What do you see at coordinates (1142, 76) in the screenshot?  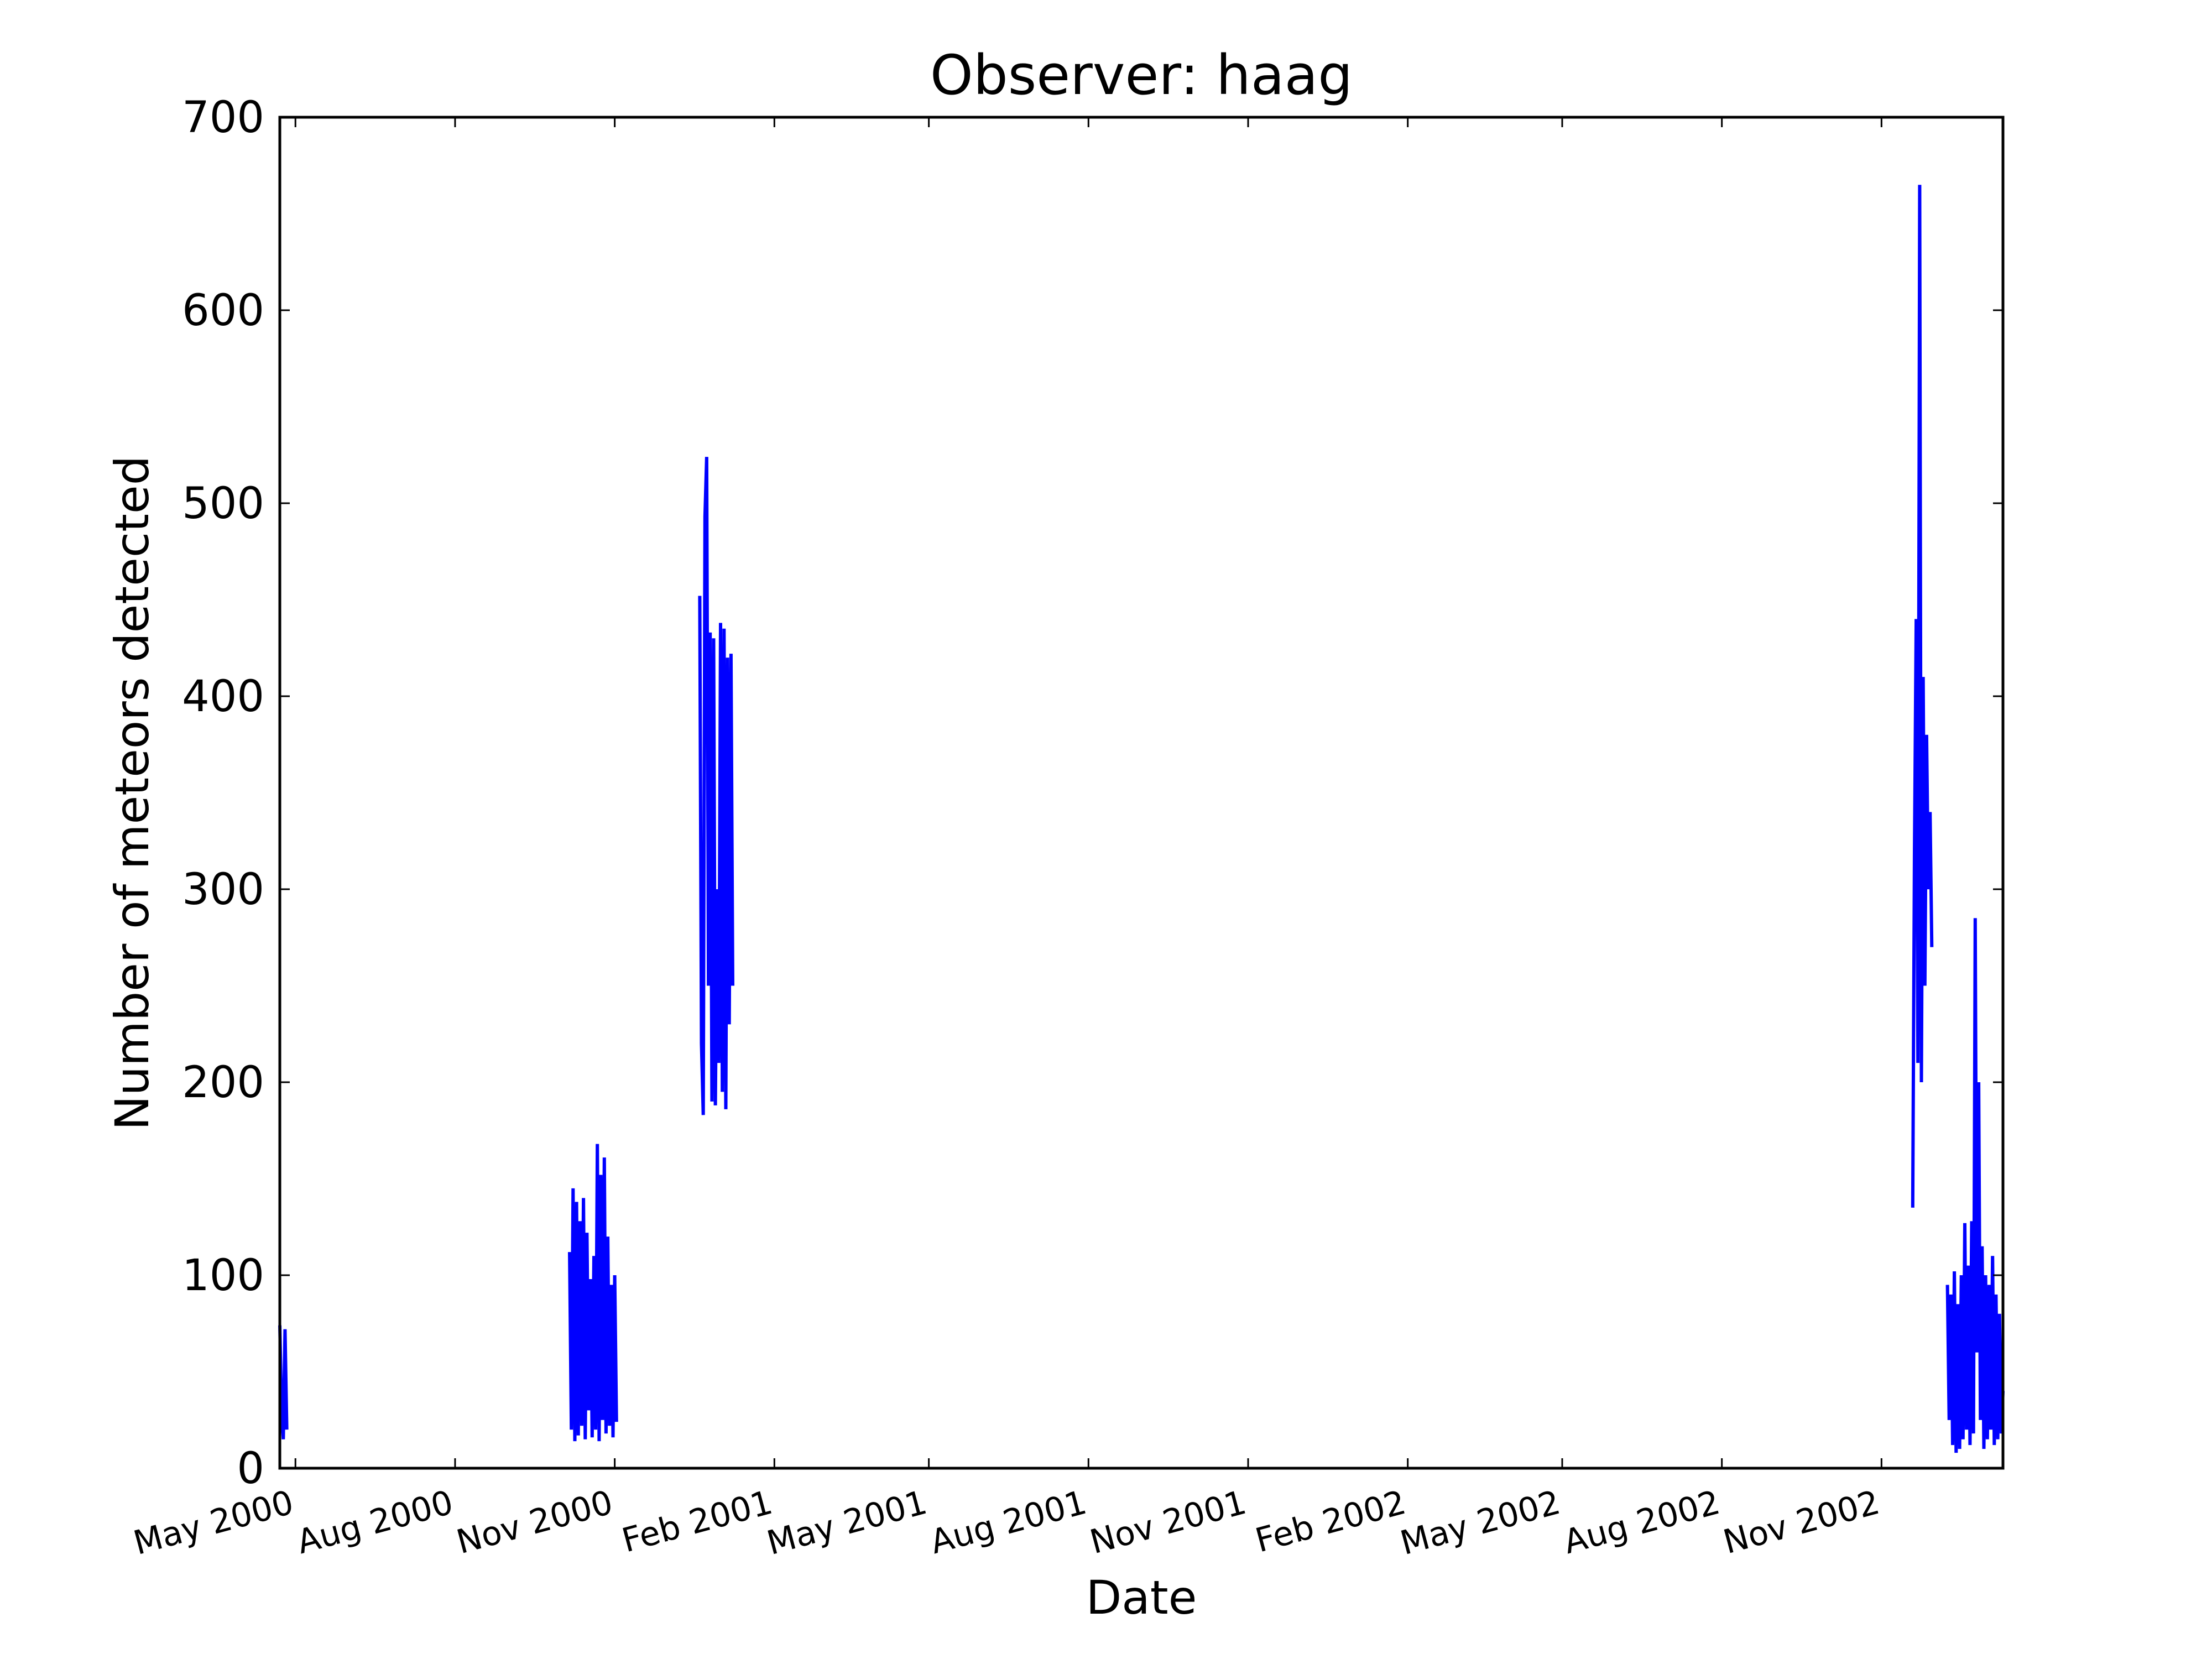 I see `chart-title: Observer: haag` at bounding box center [1142, 76].